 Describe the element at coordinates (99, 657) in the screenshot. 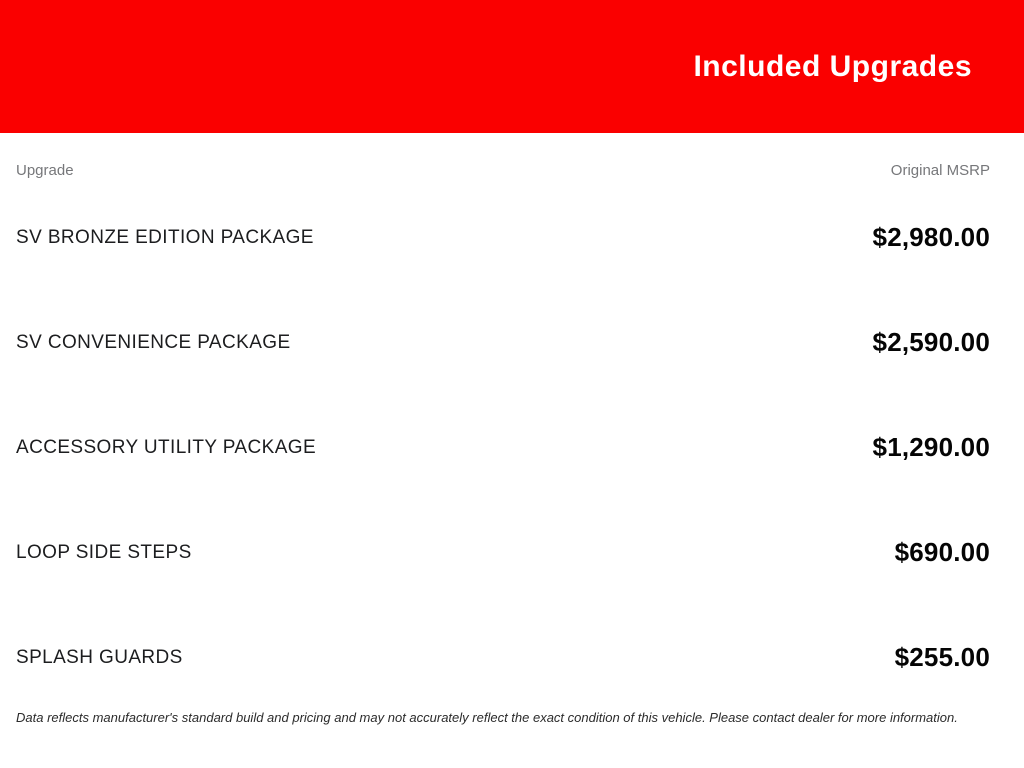

I see `upgrade-name: SPLASH GUARDS` at that location.